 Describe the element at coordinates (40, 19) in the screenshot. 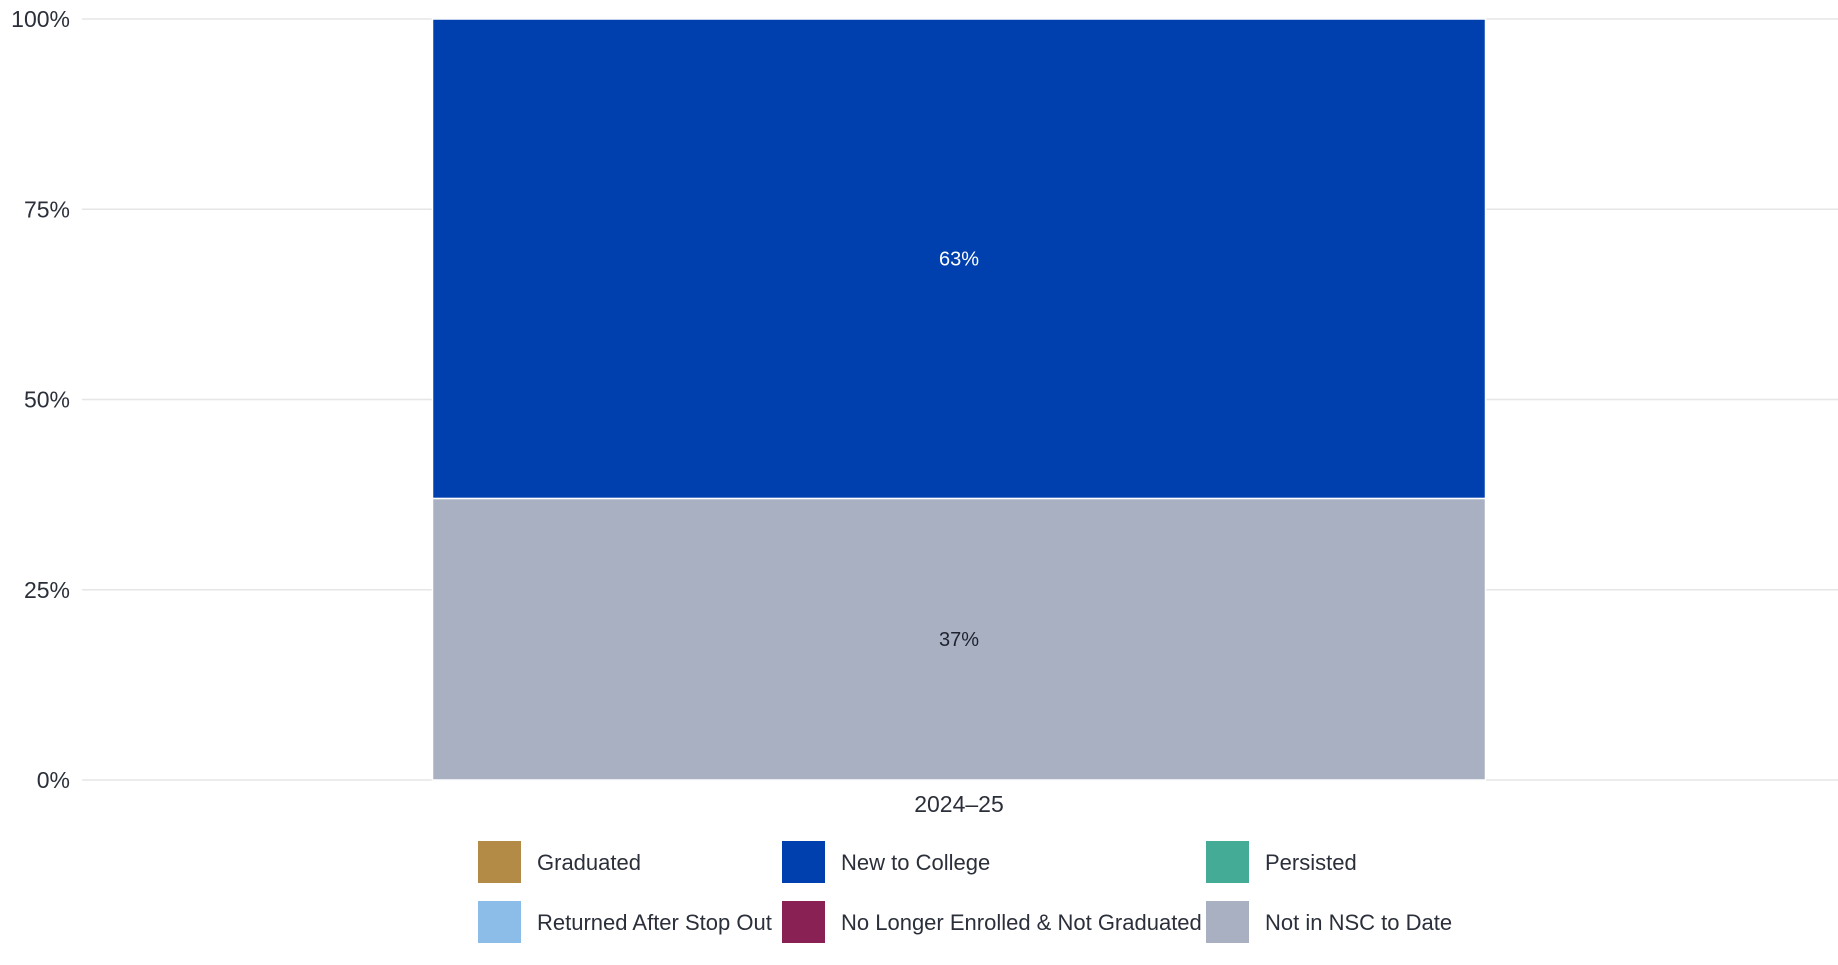

I see `y-tick-label-4: 100%` at that location.